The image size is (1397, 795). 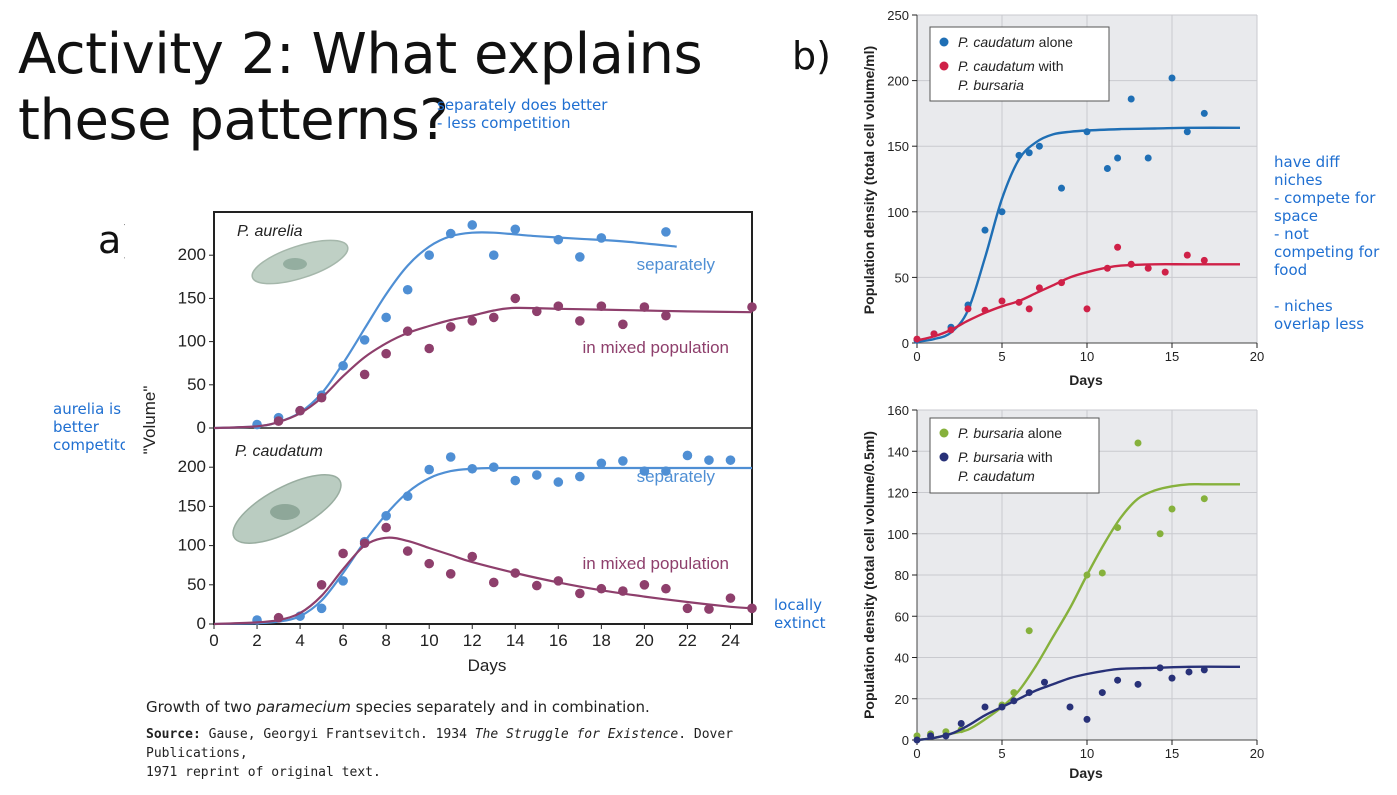 I want to click on legend-label-caudatum-alone: P. caudatum alone, so click(x=1015, y=42).